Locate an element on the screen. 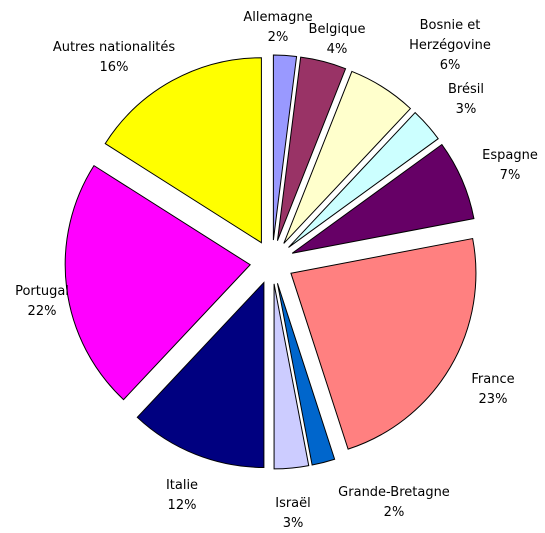 Image resolution: width=545 pixels, height=533 pixels. category-name: Belgique is located at coordinates (337, 29).